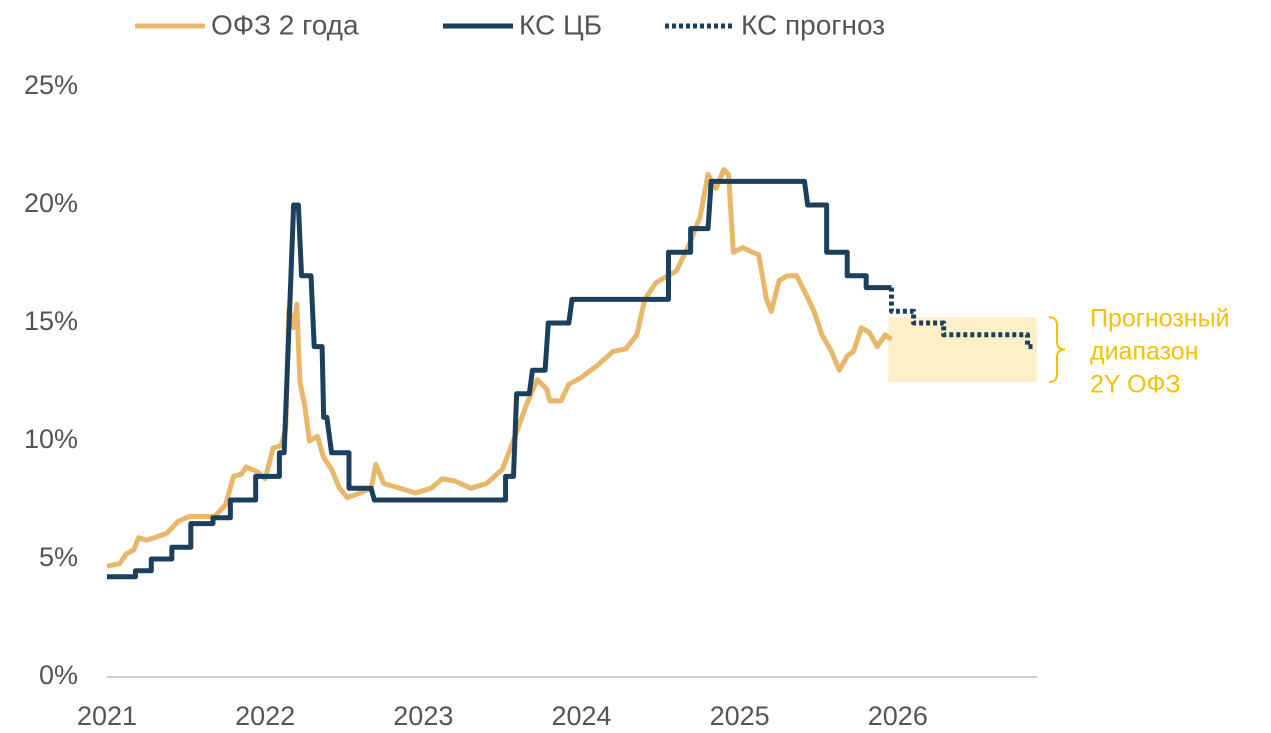 The image size is (1271, 733). What do you see at coordinates (740, 716) in the screenshot?
I see `x-tick-label: 2025` at bounding box center [740, 716].